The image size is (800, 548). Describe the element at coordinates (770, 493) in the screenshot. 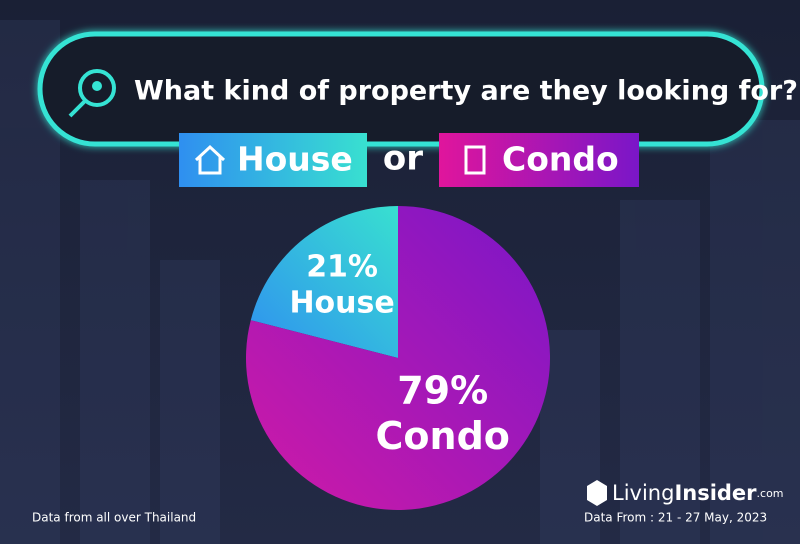

I see `brand-domain: .com` at that location.